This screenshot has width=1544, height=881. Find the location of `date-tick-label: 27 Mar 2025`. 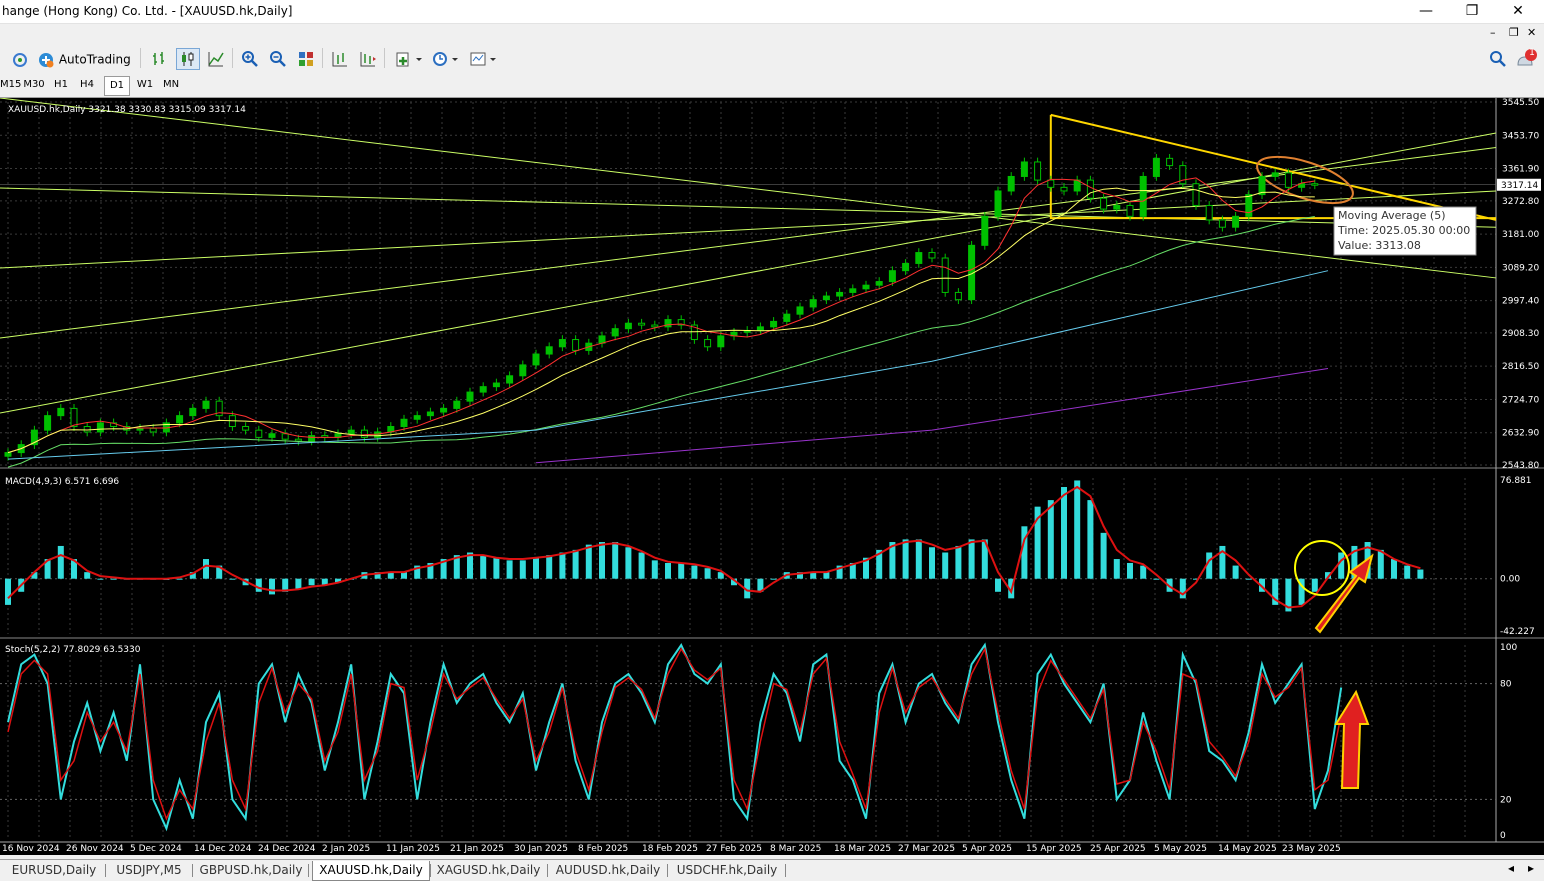

date-tick-label: 27 Mar 2025 is located at coordinates (926, 849).